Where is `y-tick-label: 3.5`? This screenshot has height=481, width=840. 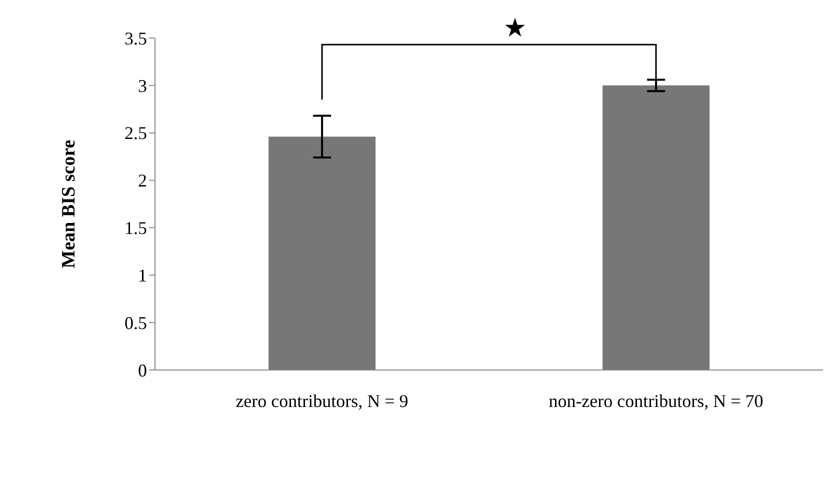
y-tick-label: 3.5 is located at coordinates (135, 38).